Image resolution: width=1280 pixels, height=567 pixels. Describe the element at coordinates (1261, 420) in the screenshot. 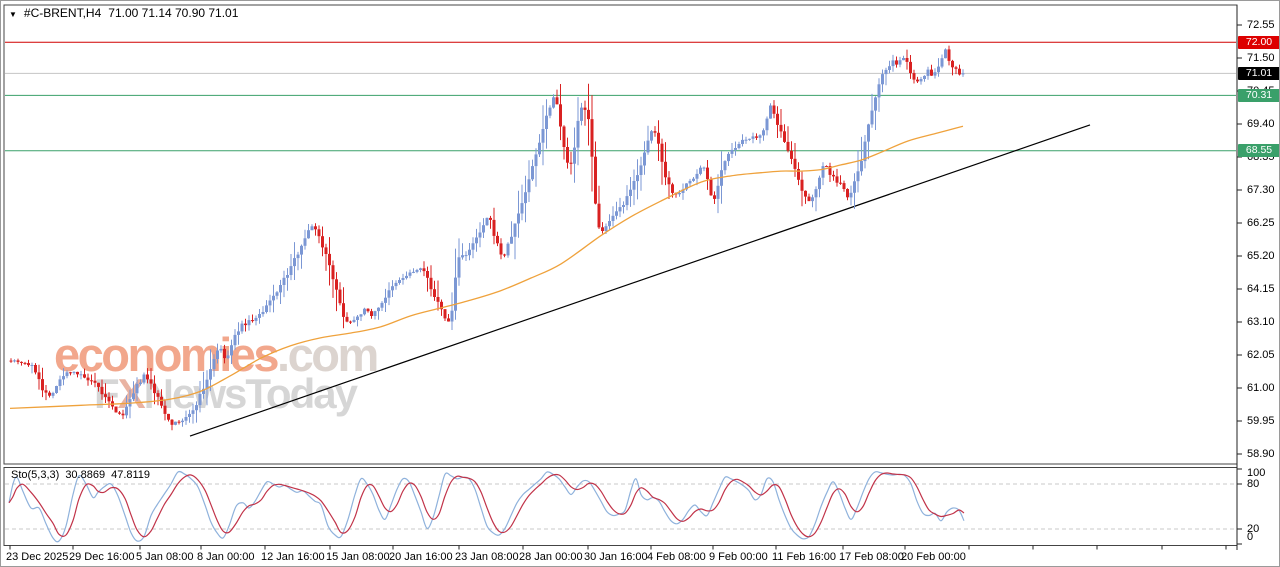

I see `price-tick-label: 59.95` at that location.